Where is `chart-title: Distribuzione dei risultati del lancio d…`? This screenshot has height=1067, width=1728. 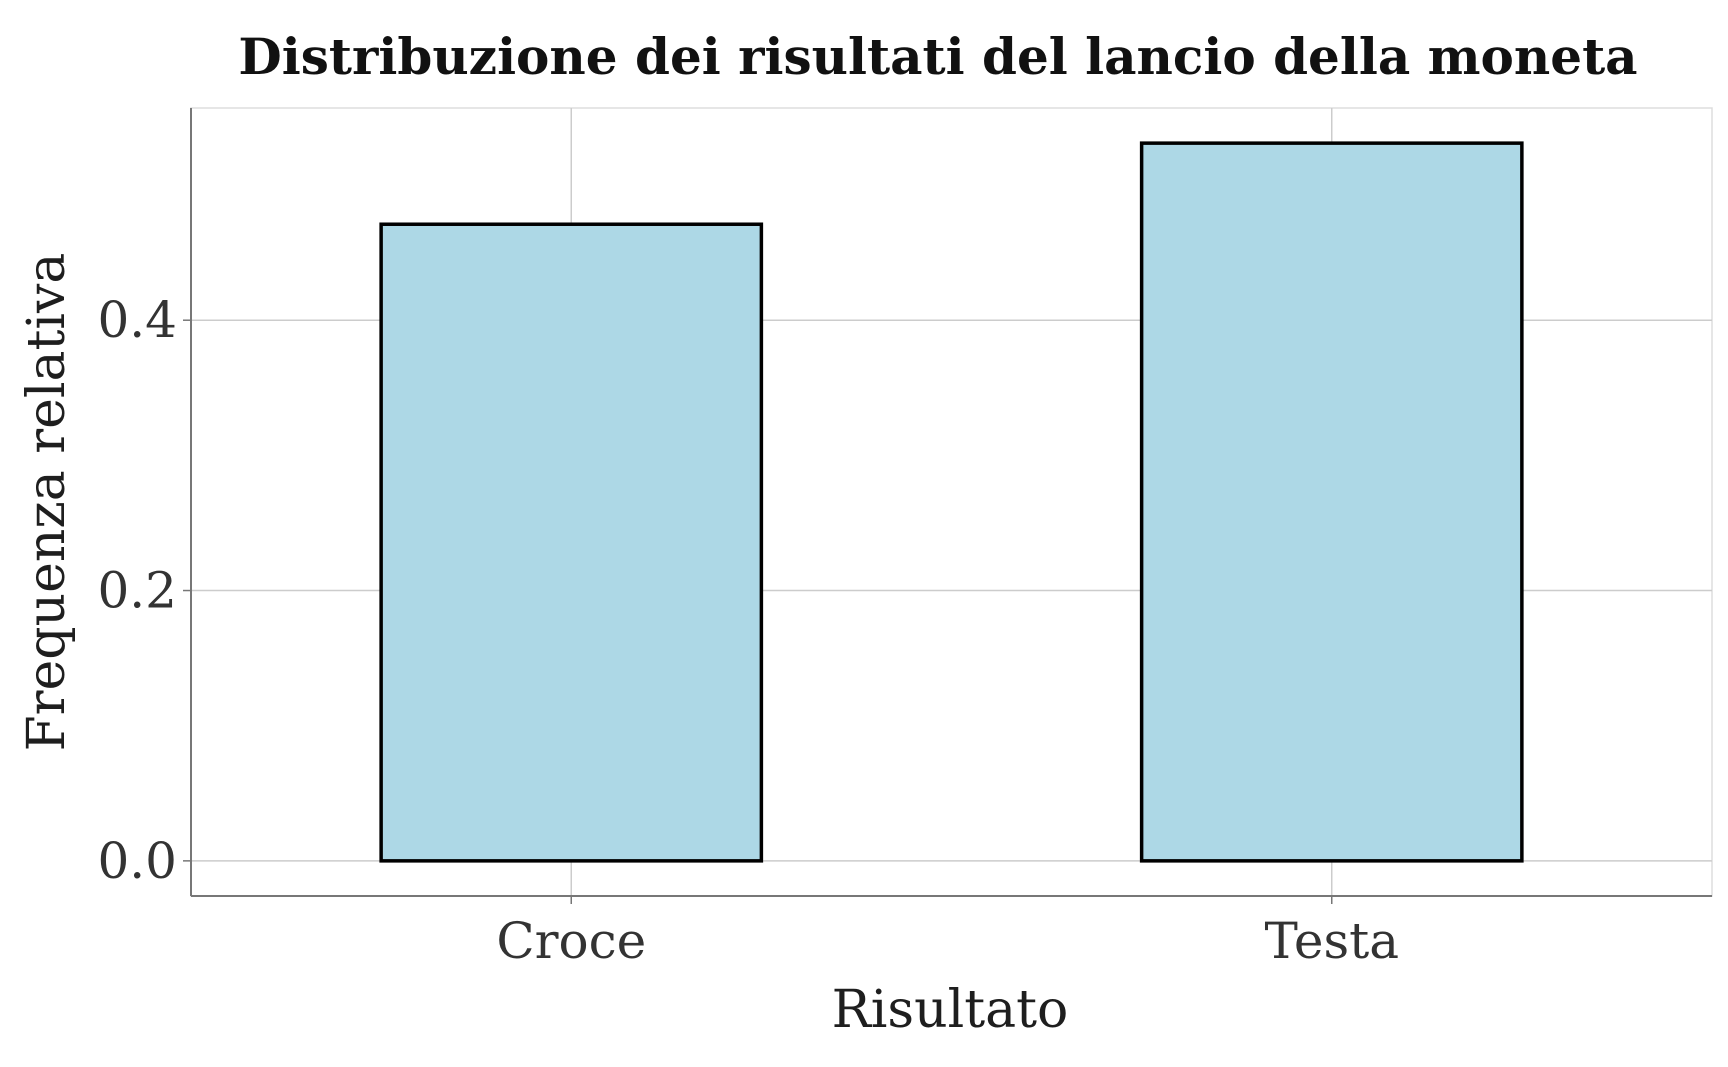
chart-title: Distribuzione dei risultati del lancio d… is located at coordinates (937, 56).